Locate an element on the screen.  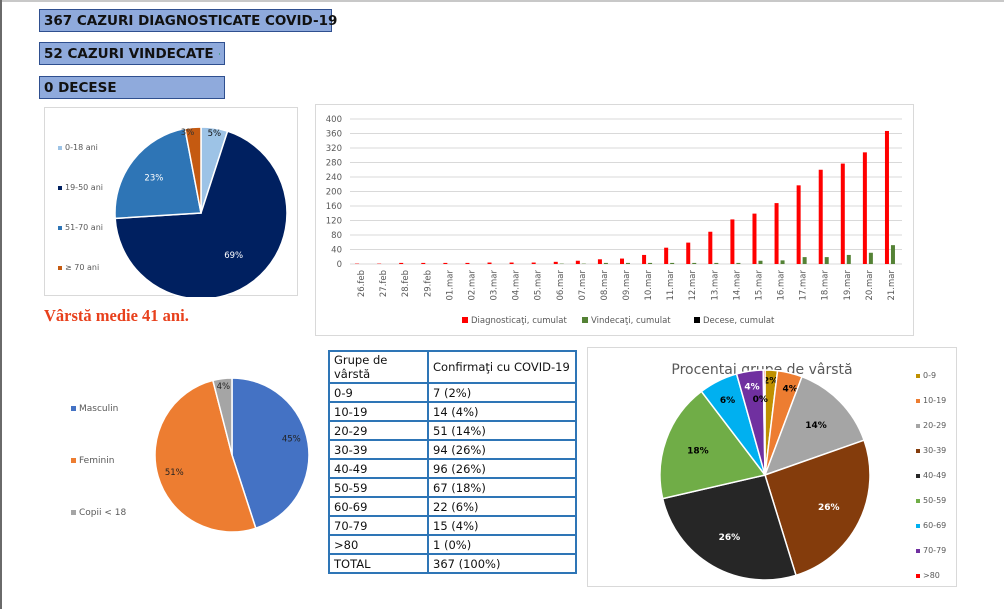
bar-diagnostica-i-cumulat-20-mar is located at coordinates (864, 208).